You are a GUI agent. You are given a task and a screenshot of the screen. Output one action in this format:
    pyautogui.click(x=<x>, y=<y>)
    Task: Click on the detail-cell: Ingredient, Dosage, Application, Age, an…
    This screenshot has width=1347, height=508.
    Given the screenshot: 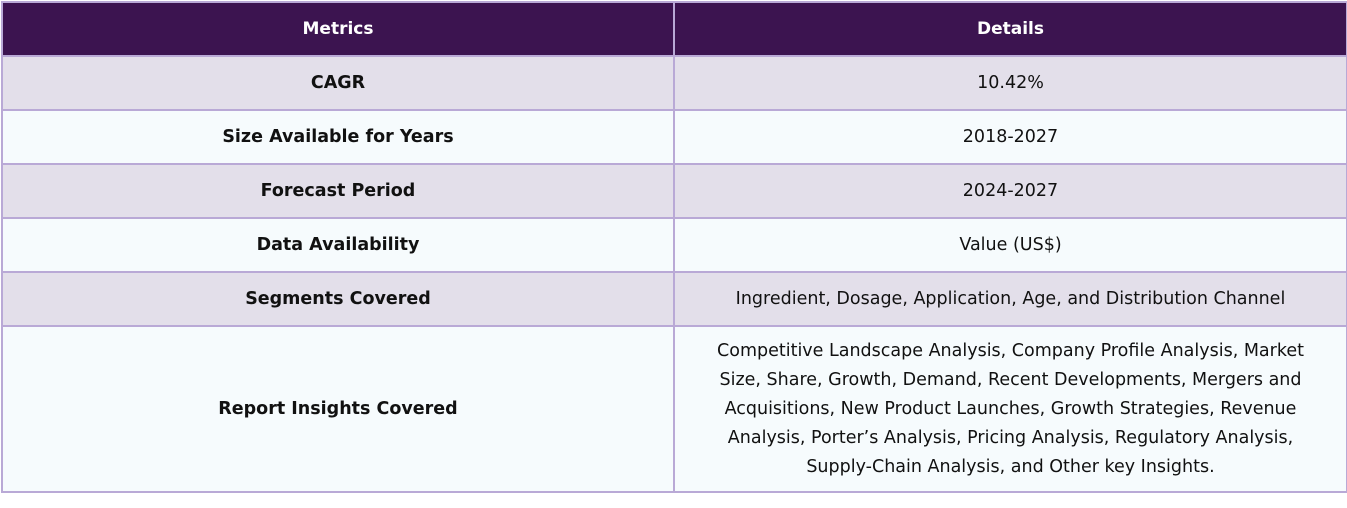 What is the action you would take?
    pyautogui.click(x=1010, y=299)
    